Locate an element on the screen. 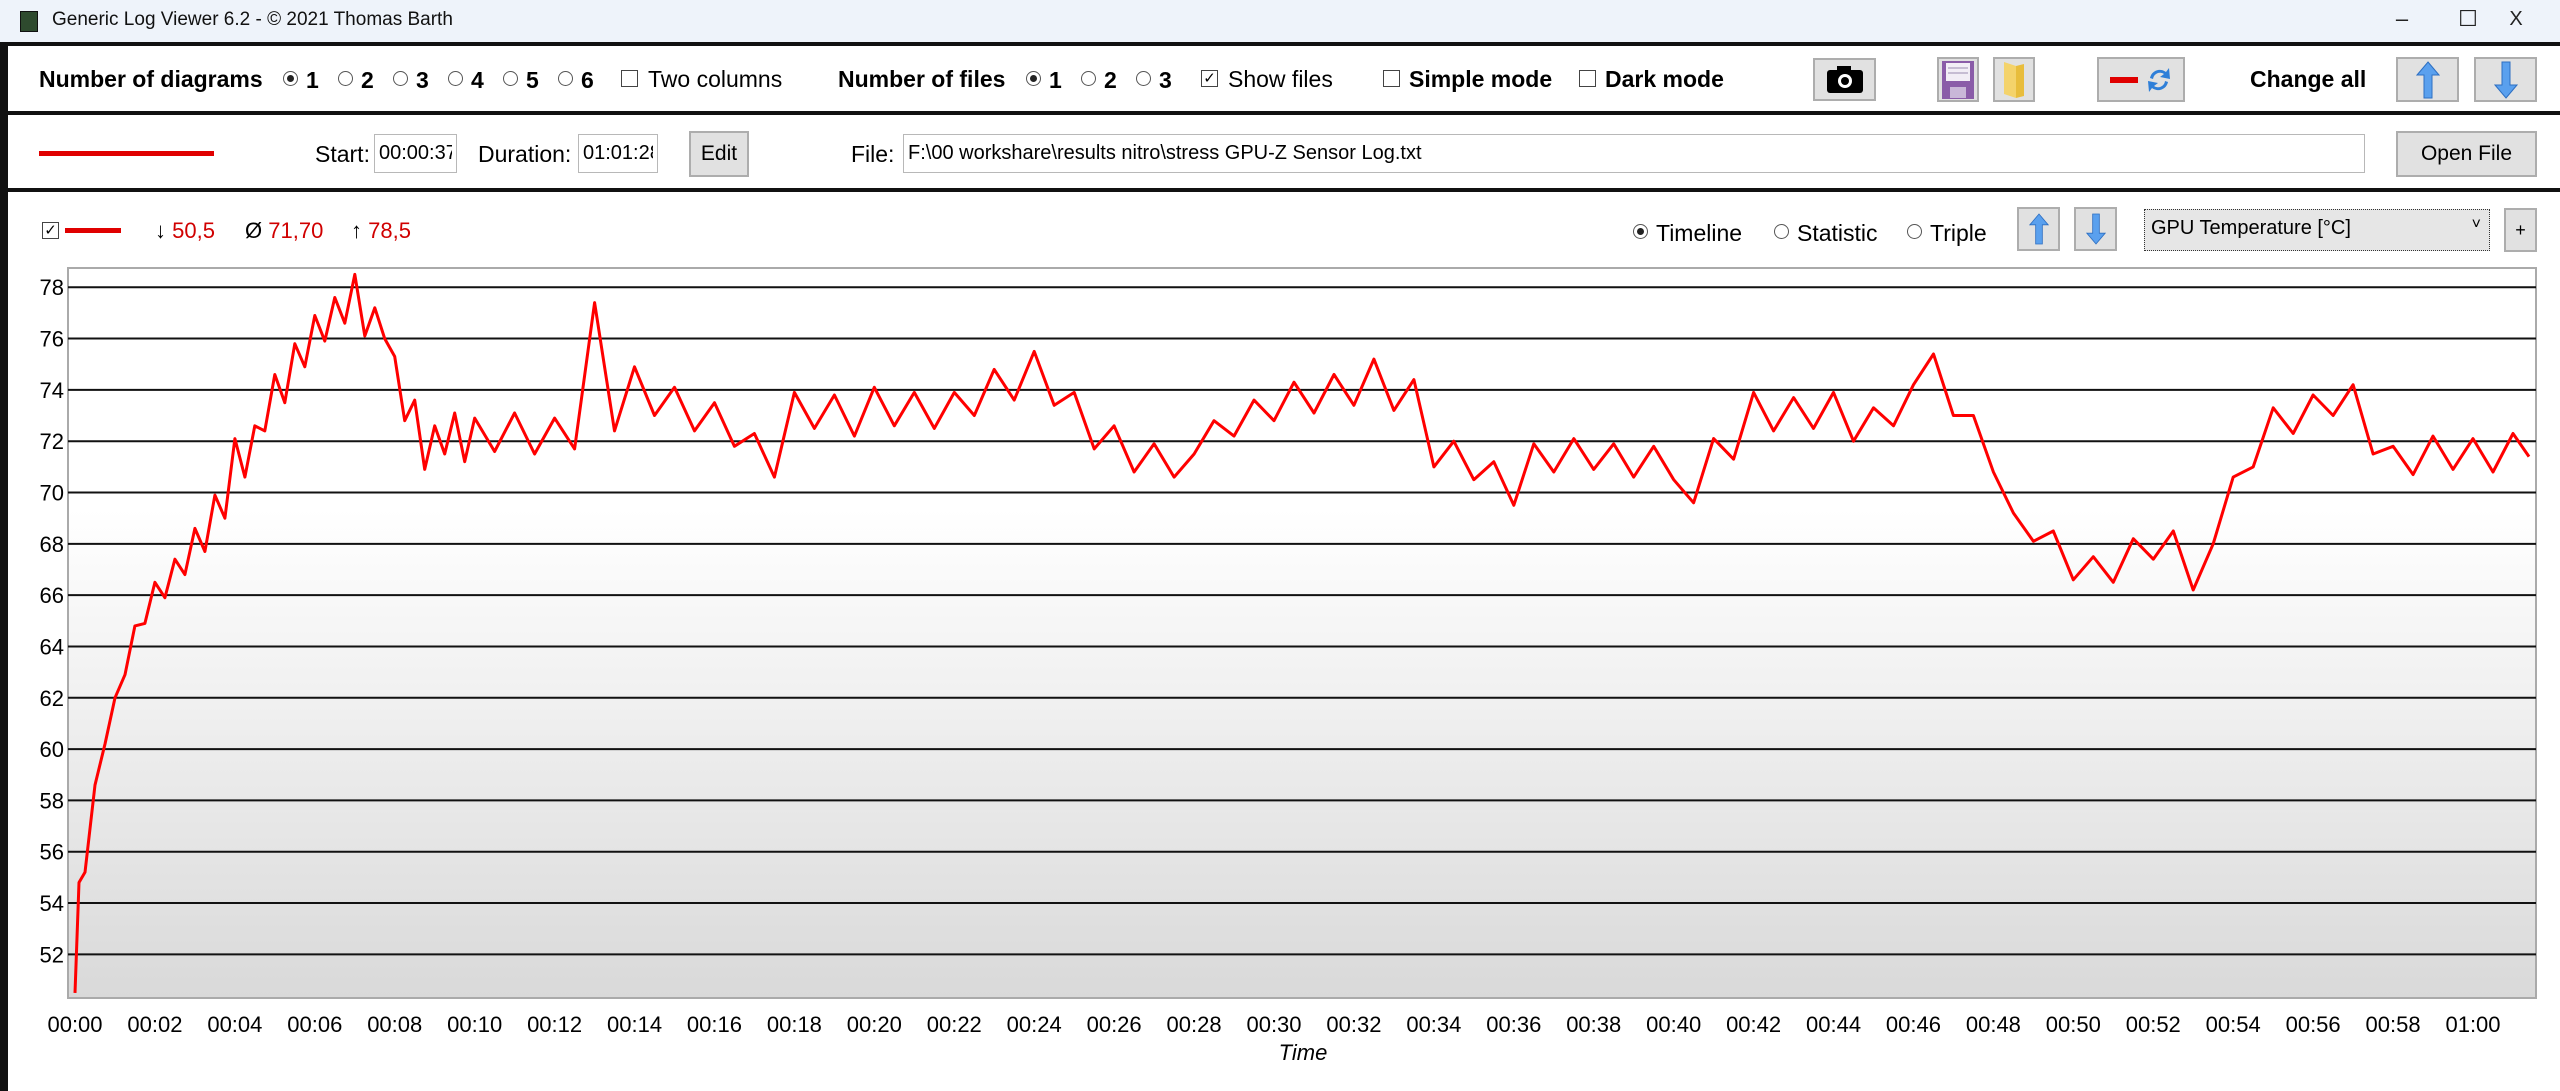 This screenshot has width=2560, height=1091. start-input is located at coordinates (415, 153).